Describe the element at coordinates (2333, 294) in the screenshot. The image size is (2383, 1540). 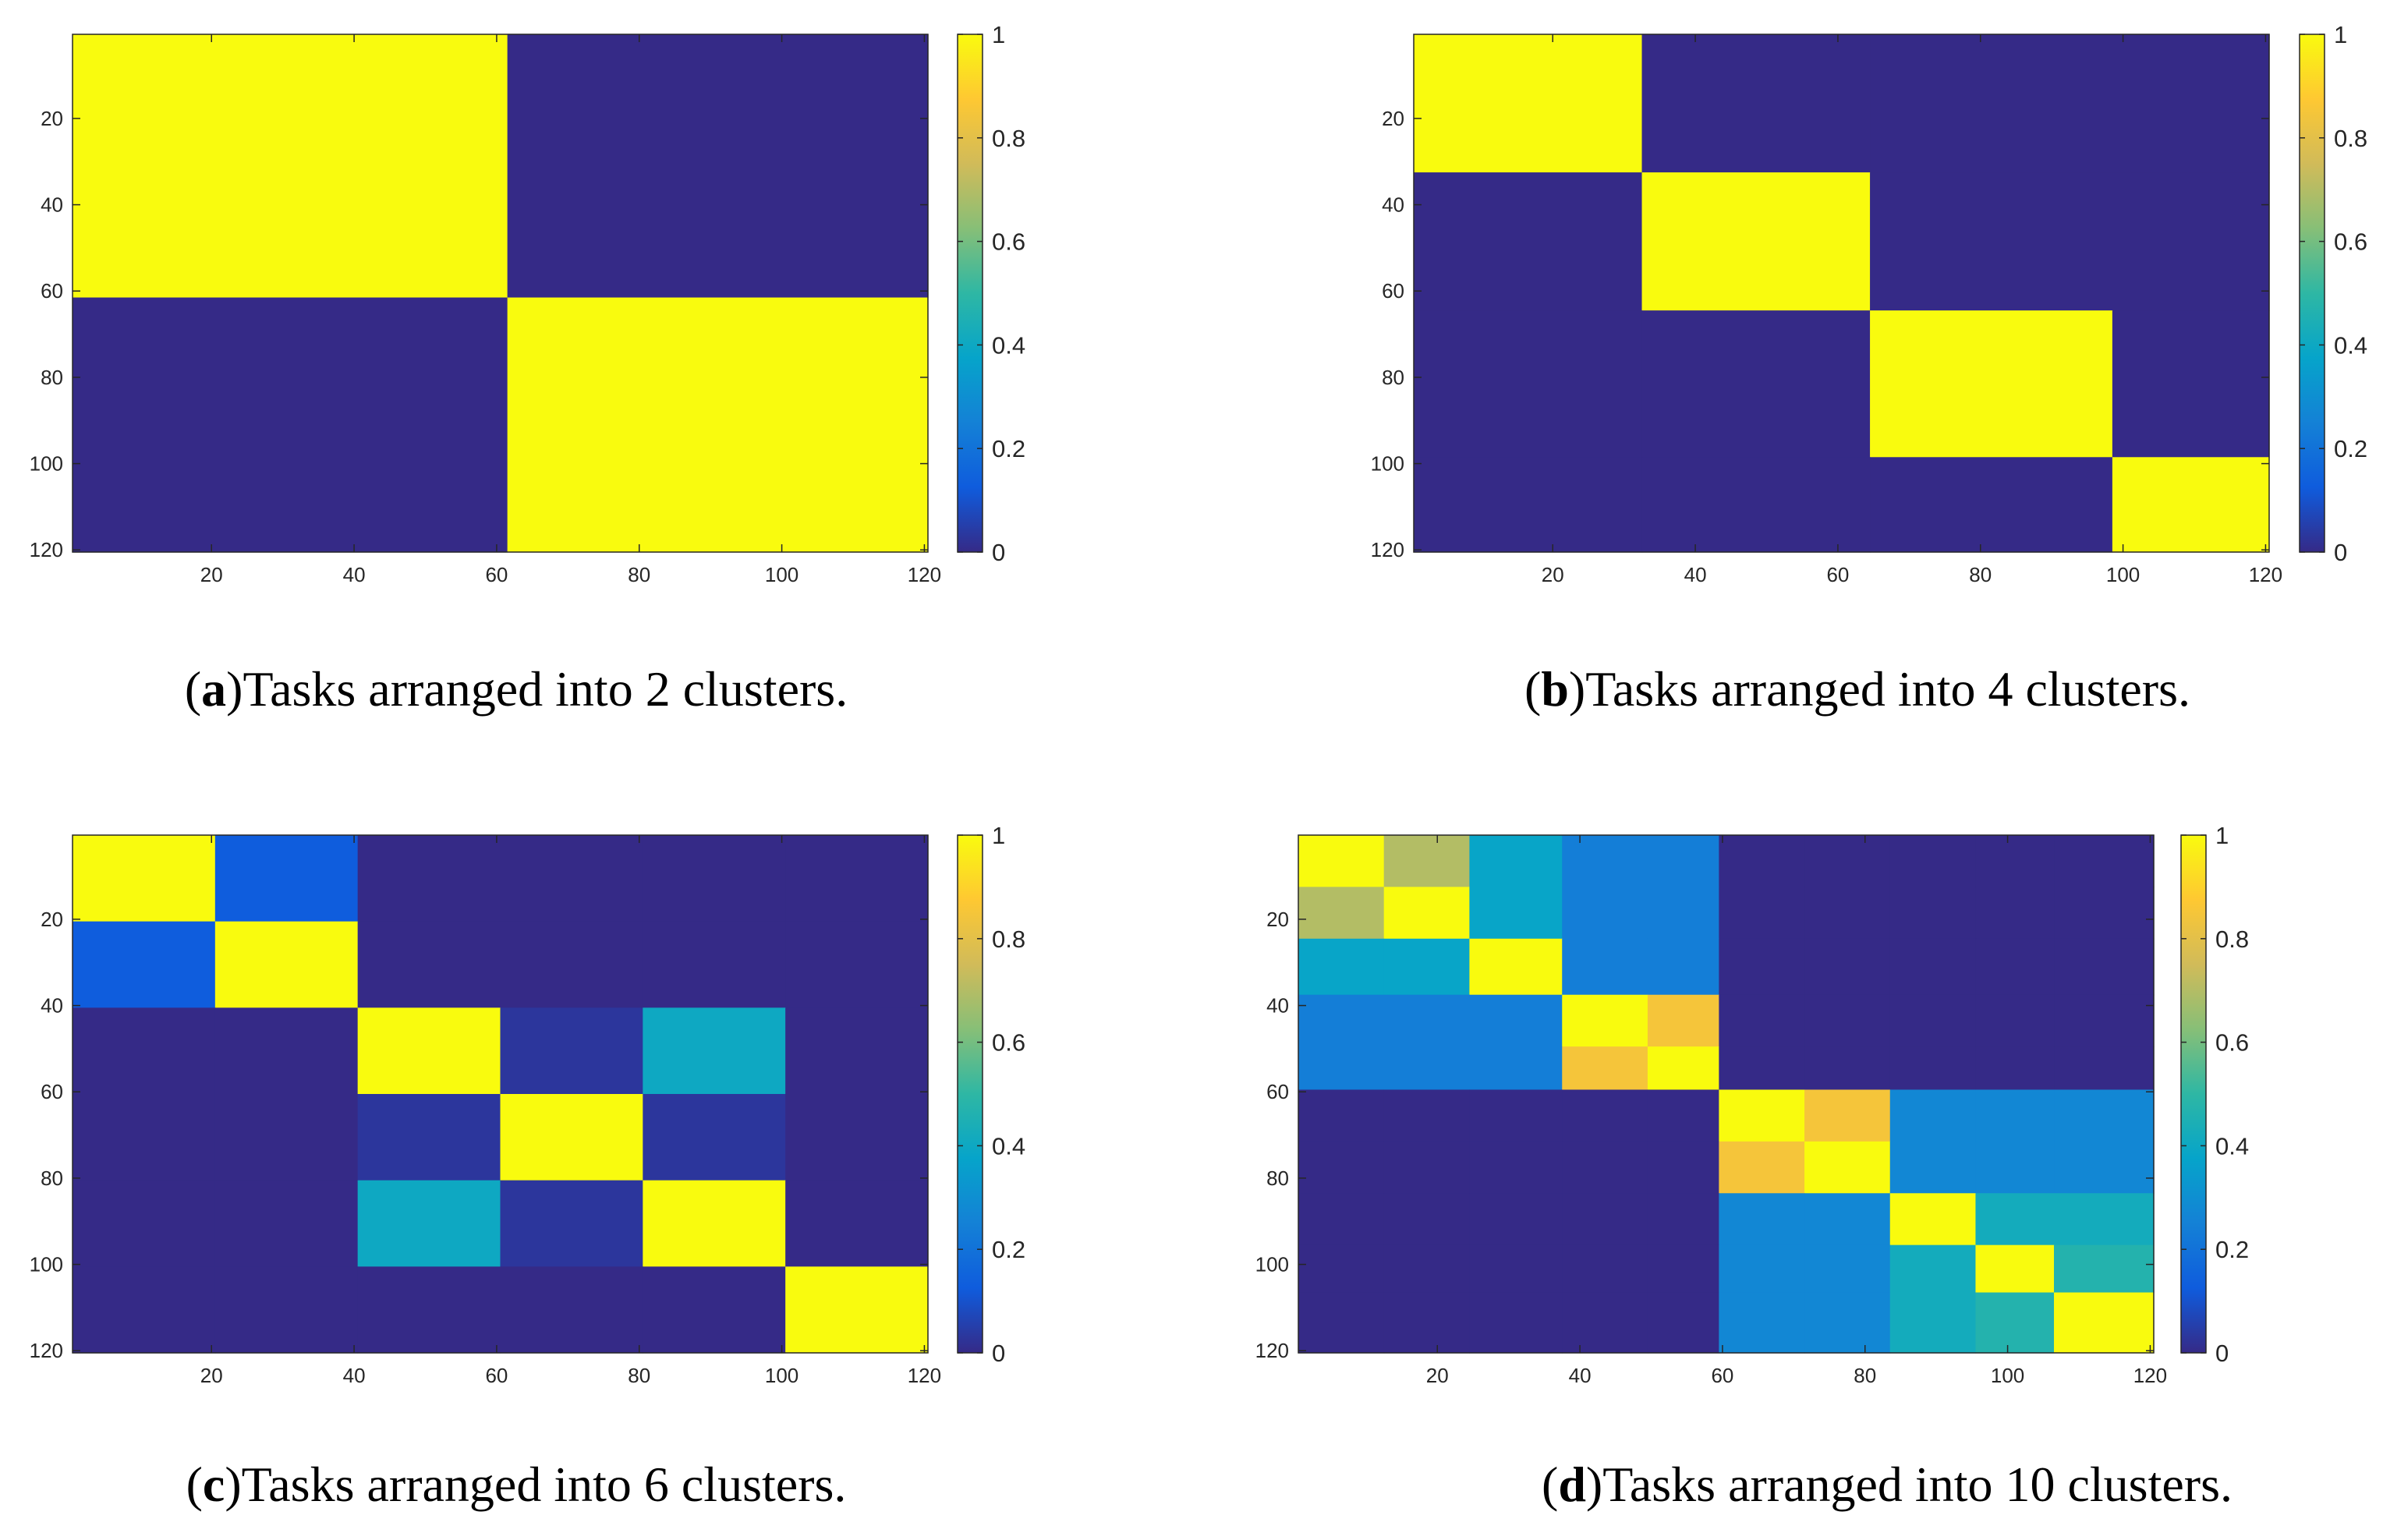
I see `colorbar: 0 0.2 0.4 0.6 0.8 1` at that location.